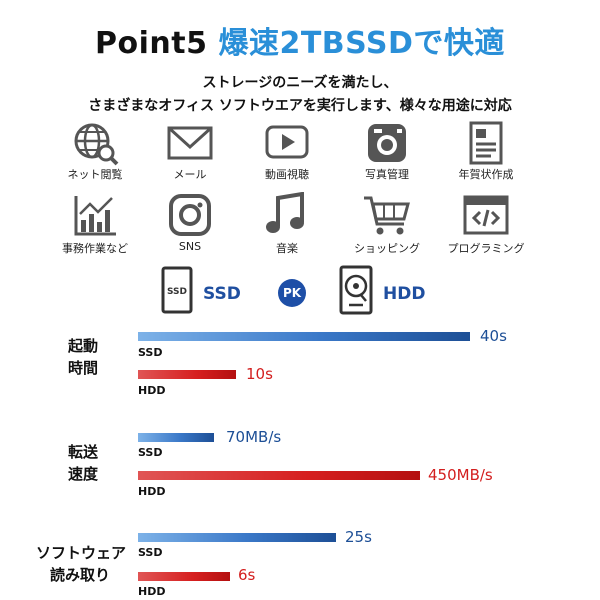  Describe the element at coordinates (152, 591) in the screenshot. I see `software-hdd-label: HDD` at that location.